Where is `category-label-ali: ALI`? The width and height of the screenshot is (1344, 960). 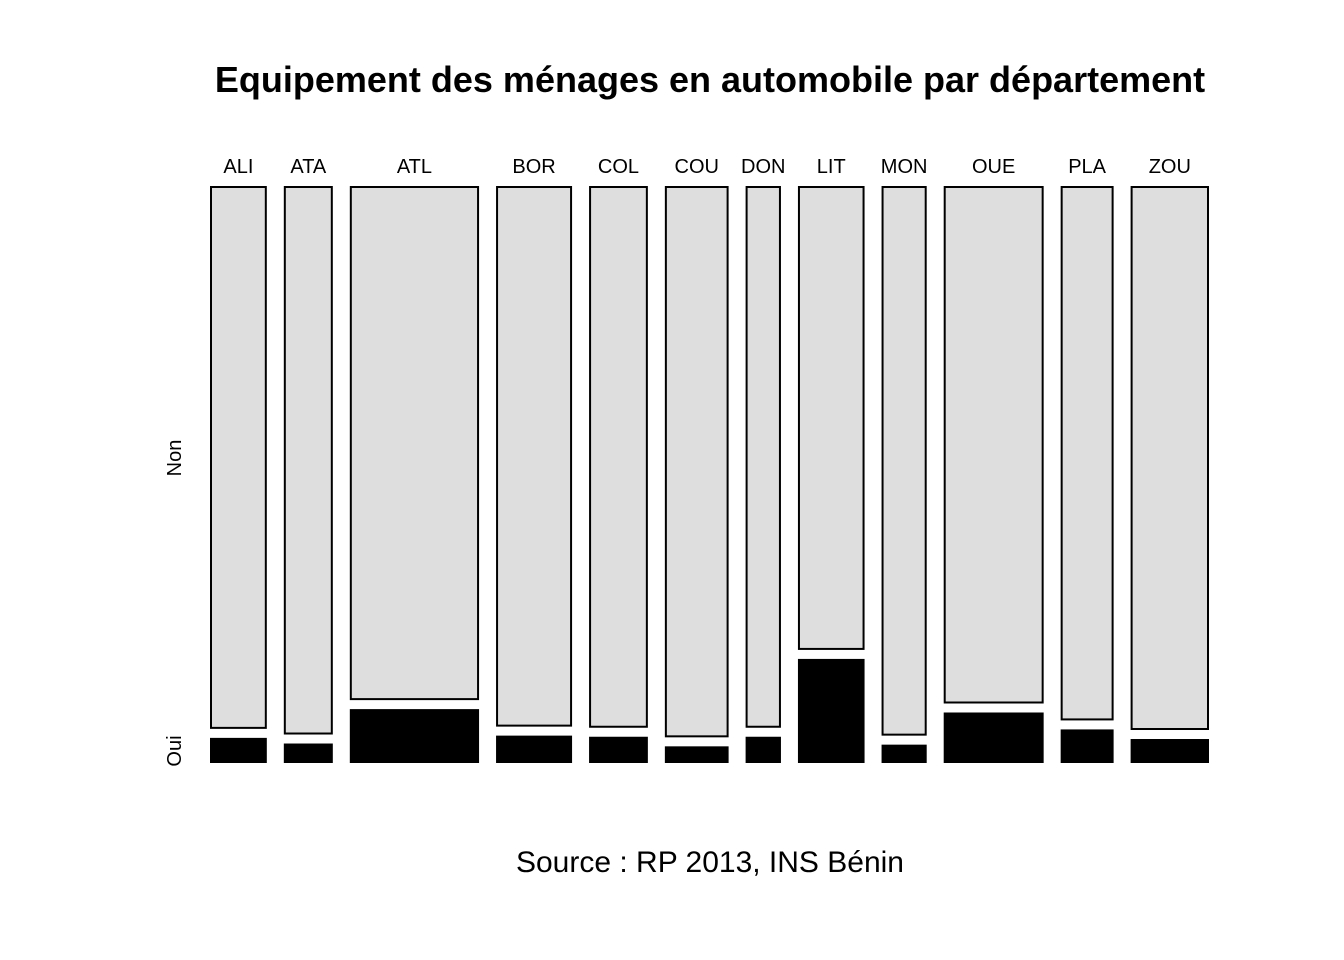 category-label-ali: ALI is located at coordinates (238, 167).